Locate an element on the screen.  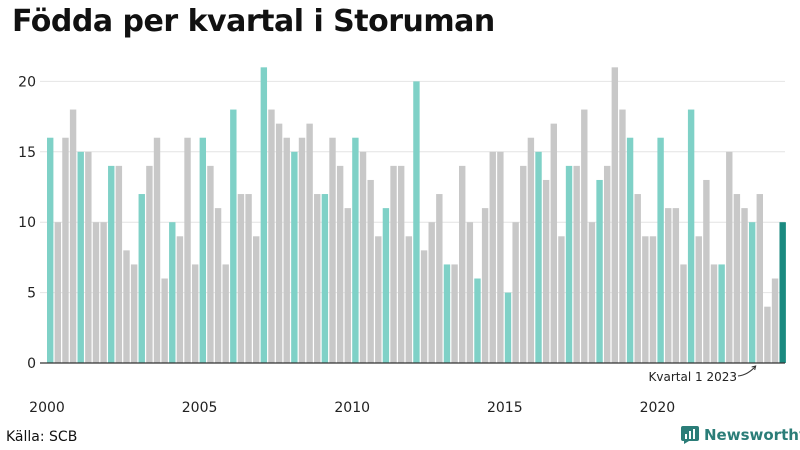
x-tick-label: 2020 is located at coordinates (658, 408).